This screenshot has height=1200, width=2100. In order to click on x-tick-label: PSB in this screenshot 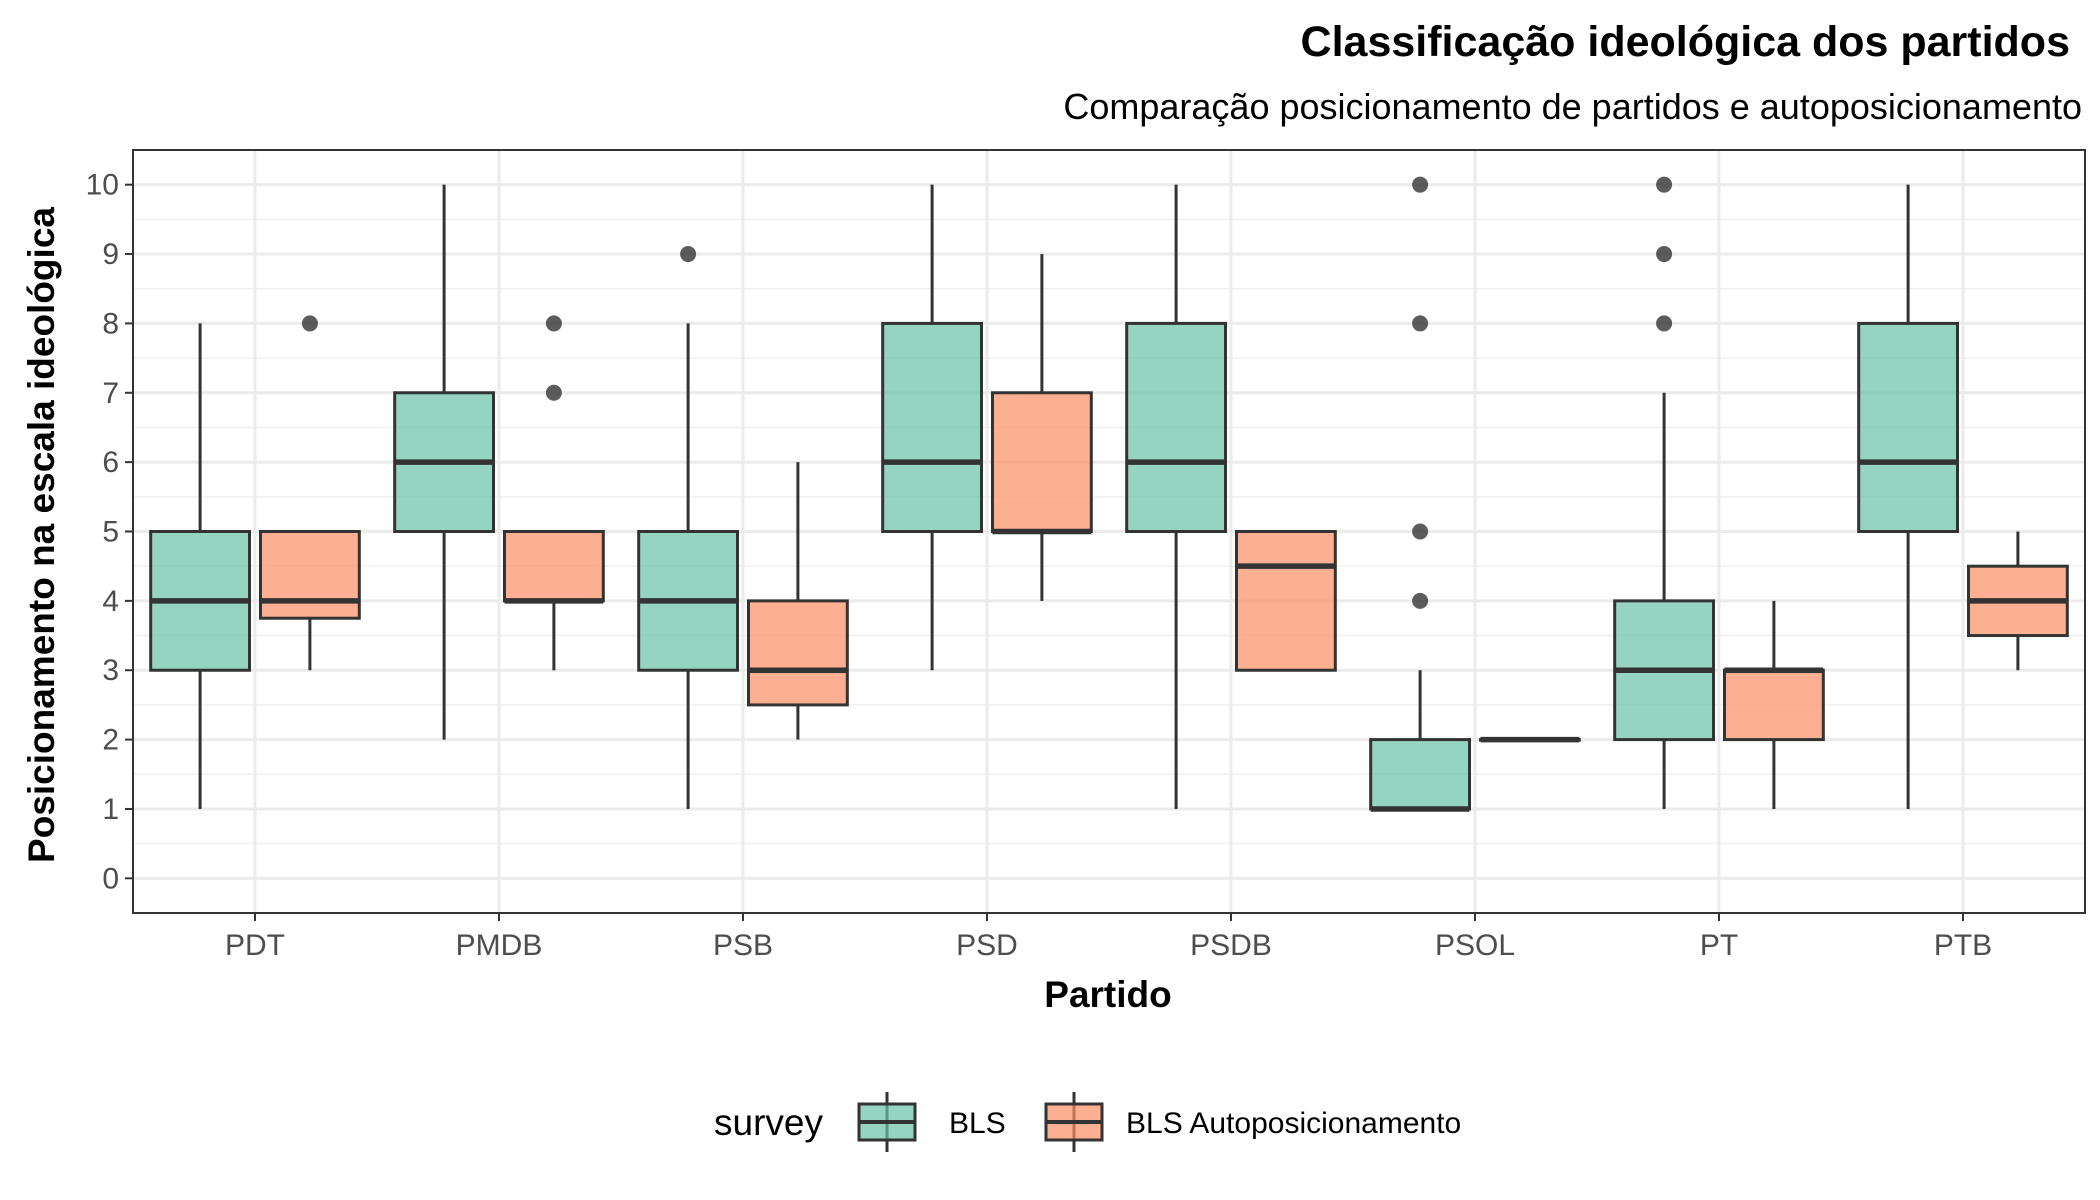, I will do `click(743, 945)`.